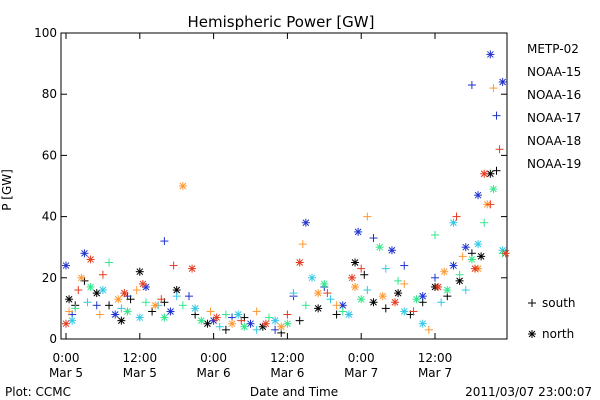 The image size is (600, 400). Describe the element at coordinates (294, 392) in the screenshot. I see `x-axis-label: Date and Time` at that location.